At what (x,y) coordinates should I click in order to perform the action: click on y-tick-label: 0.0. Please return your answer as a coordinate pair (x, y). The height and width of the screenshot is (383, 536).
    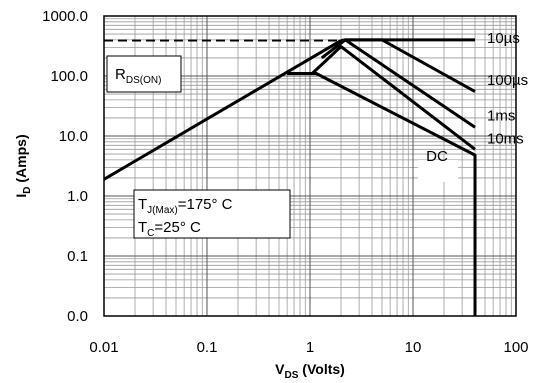
    Looking at the image, I should click on (77, 316).